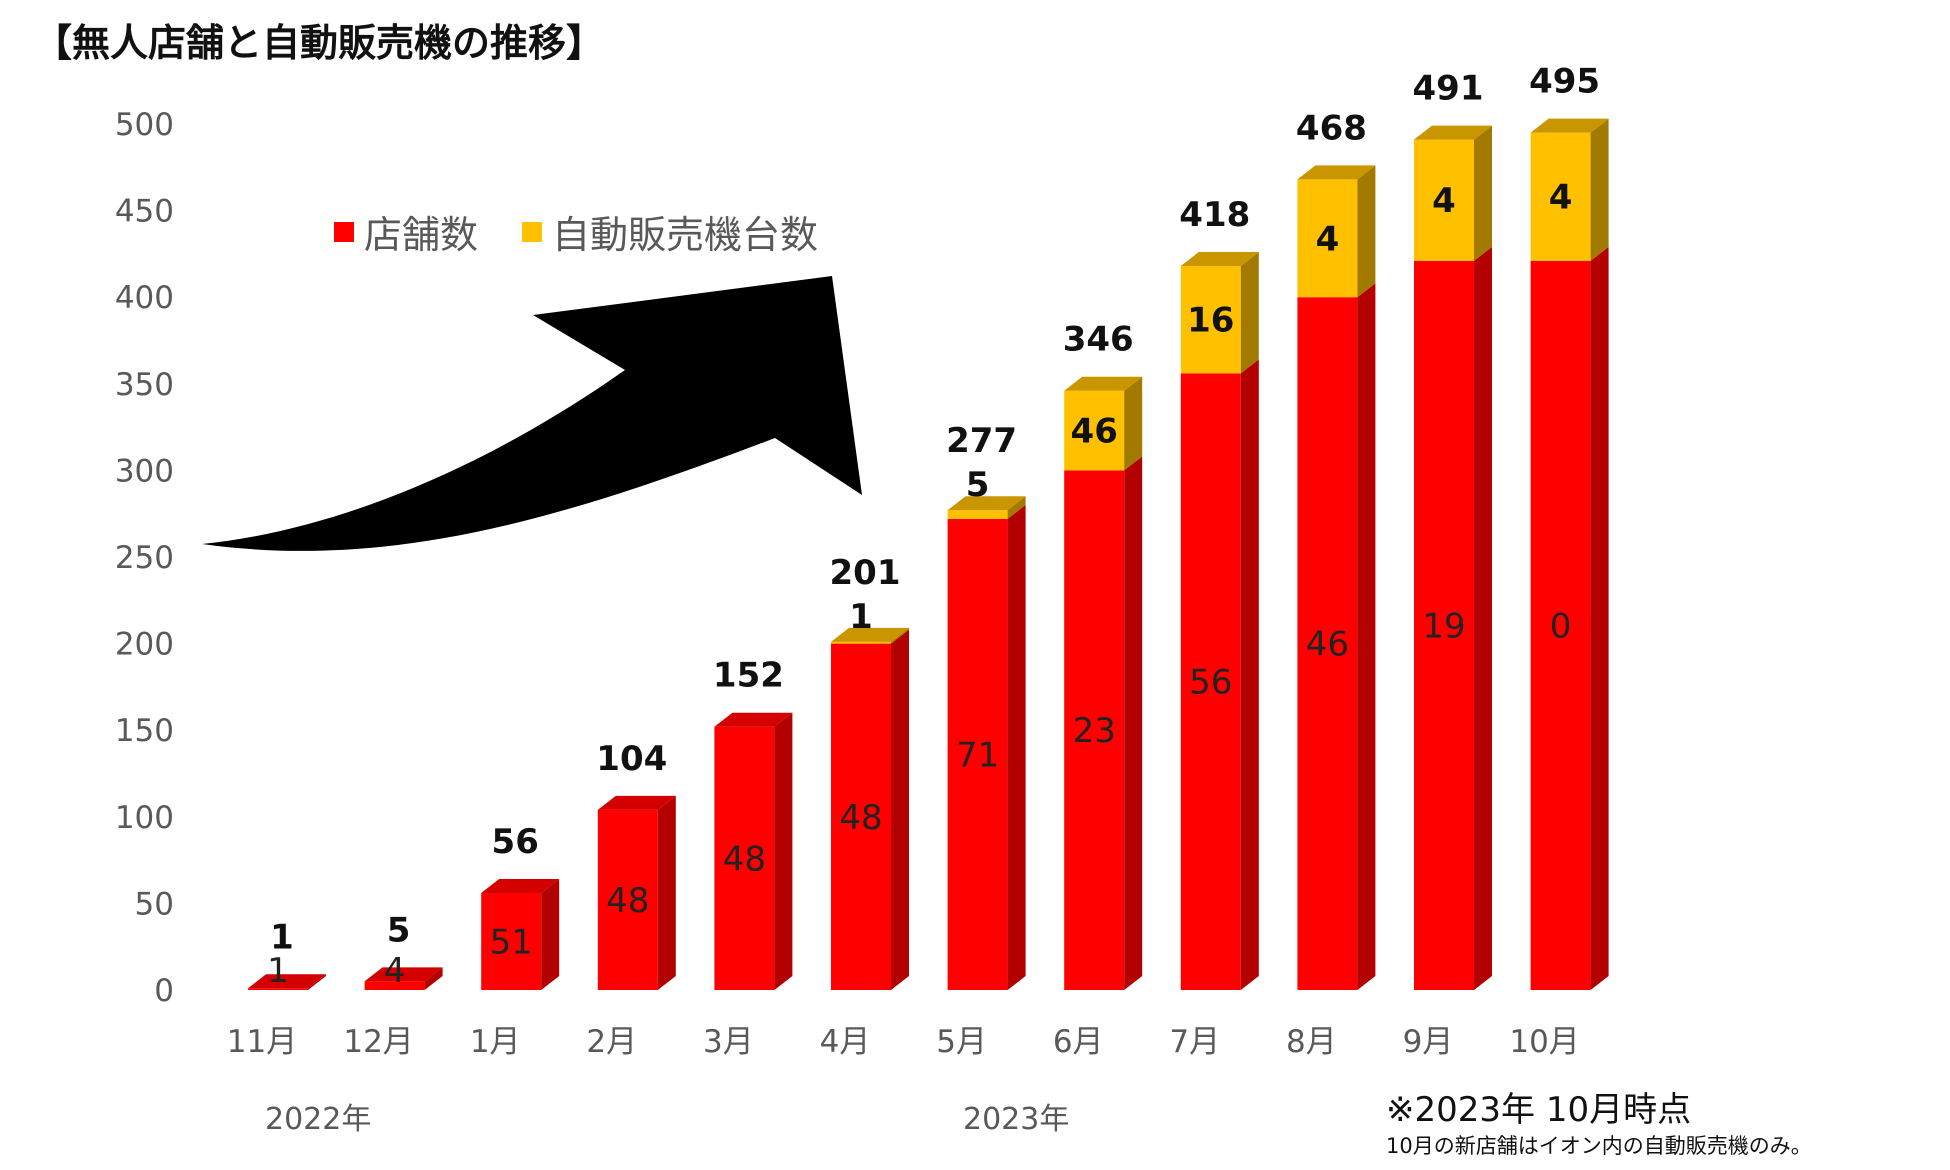  I want to click on y-tick-label: 300, so click(144, 471).